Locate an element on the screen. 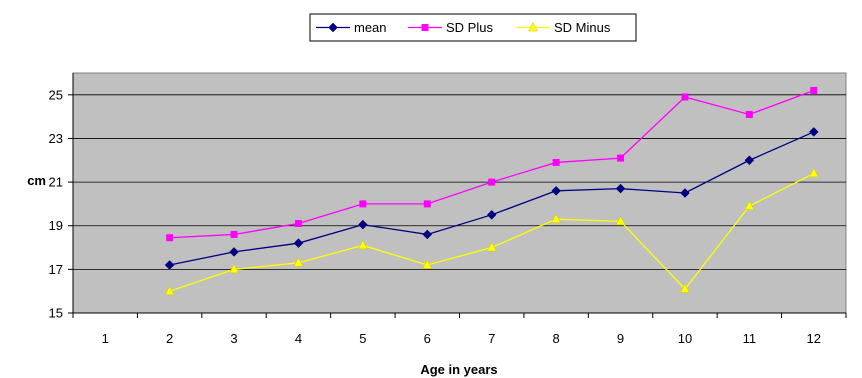  x-tick-label: 8 is located at coordinates (556, 338).